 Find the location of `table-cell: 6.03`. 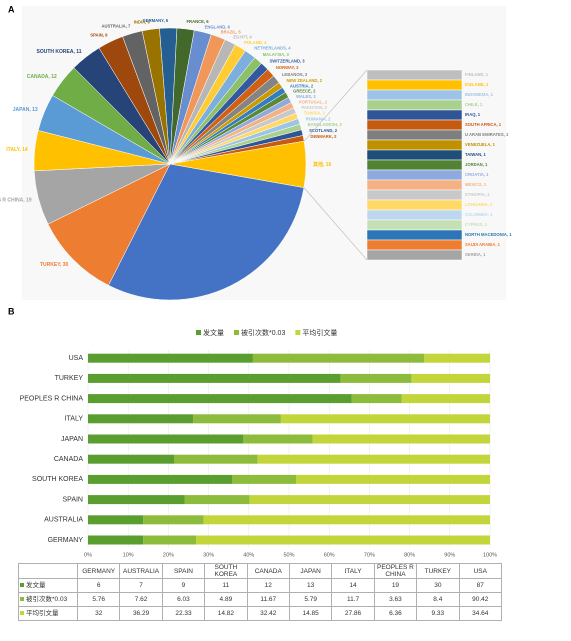

table-cell: 6.03 is located at coordinates (183, 599).